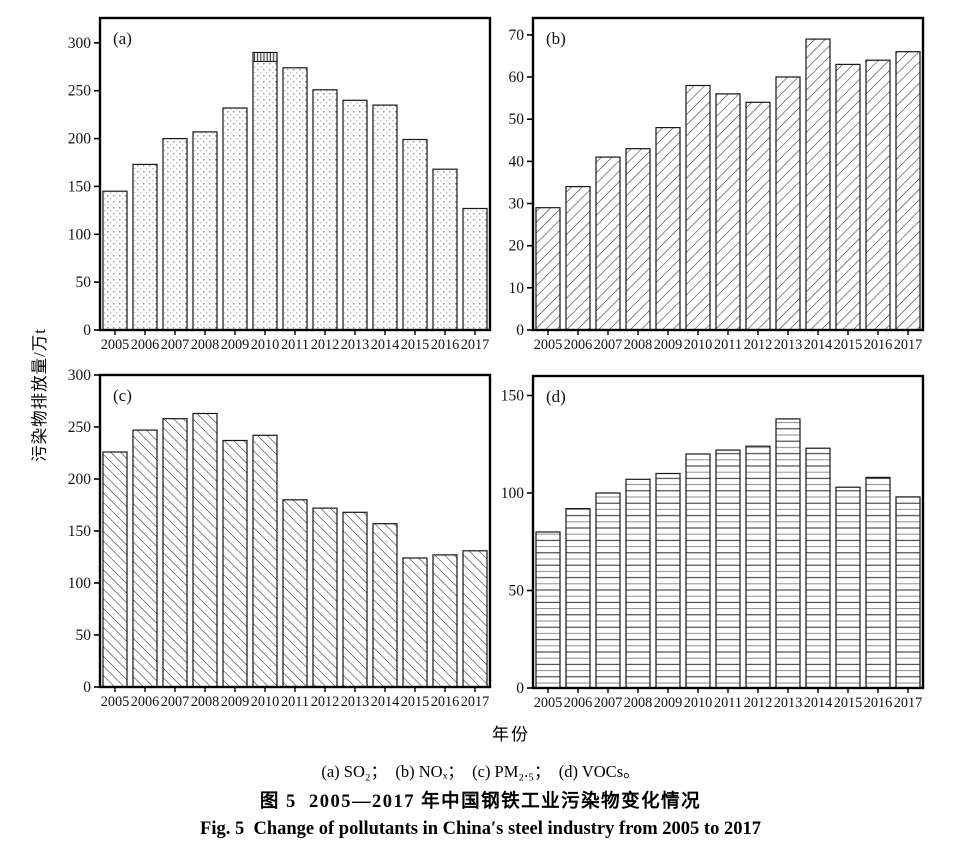 This screenshot has width=961, height=867. I want to click on y-tick-label: 20, so click(517, 246).